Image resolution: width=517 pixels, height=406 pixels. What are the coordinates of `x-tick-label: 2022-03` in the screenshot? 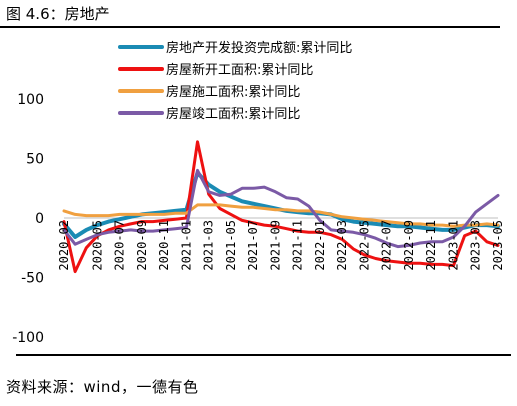 It's located at (342, 245).